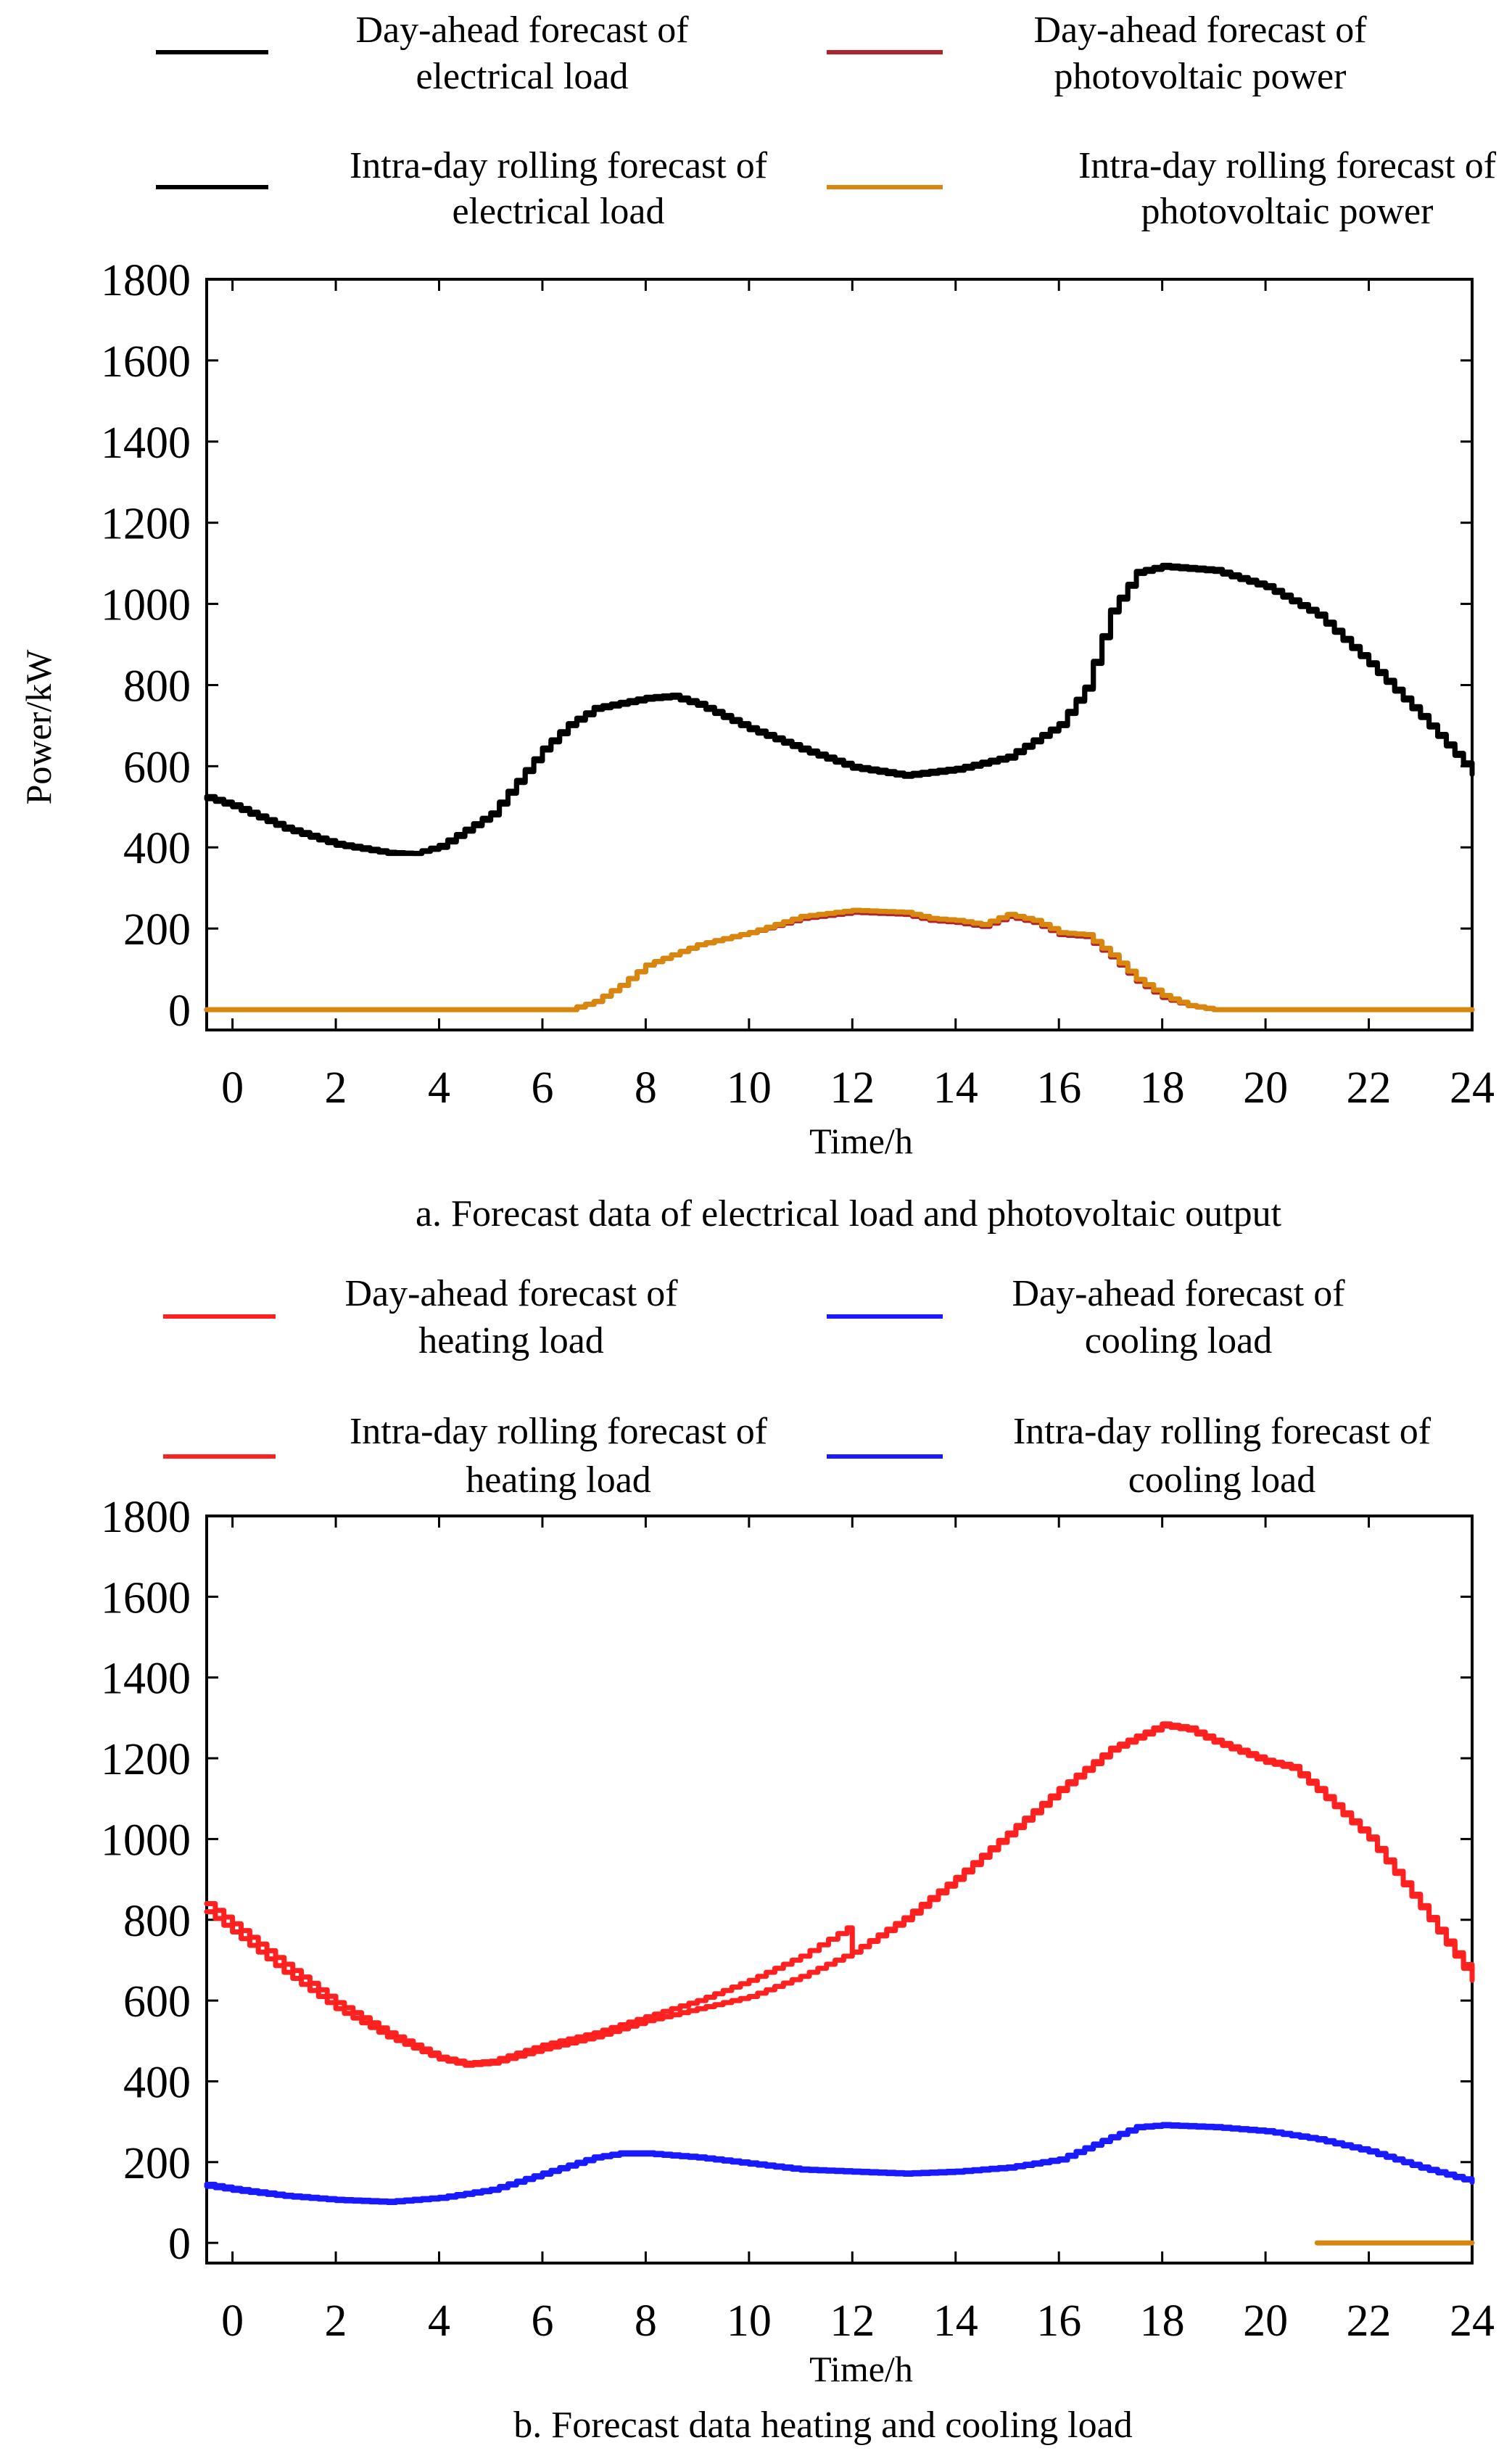 The height and width of the screenshot is (2456, 1512). What do you see at coordinates (421, 1317) in the screenshot?
I see `legend-item: Day-ahead forecast of heating load` at bounding box center [421, 1317].